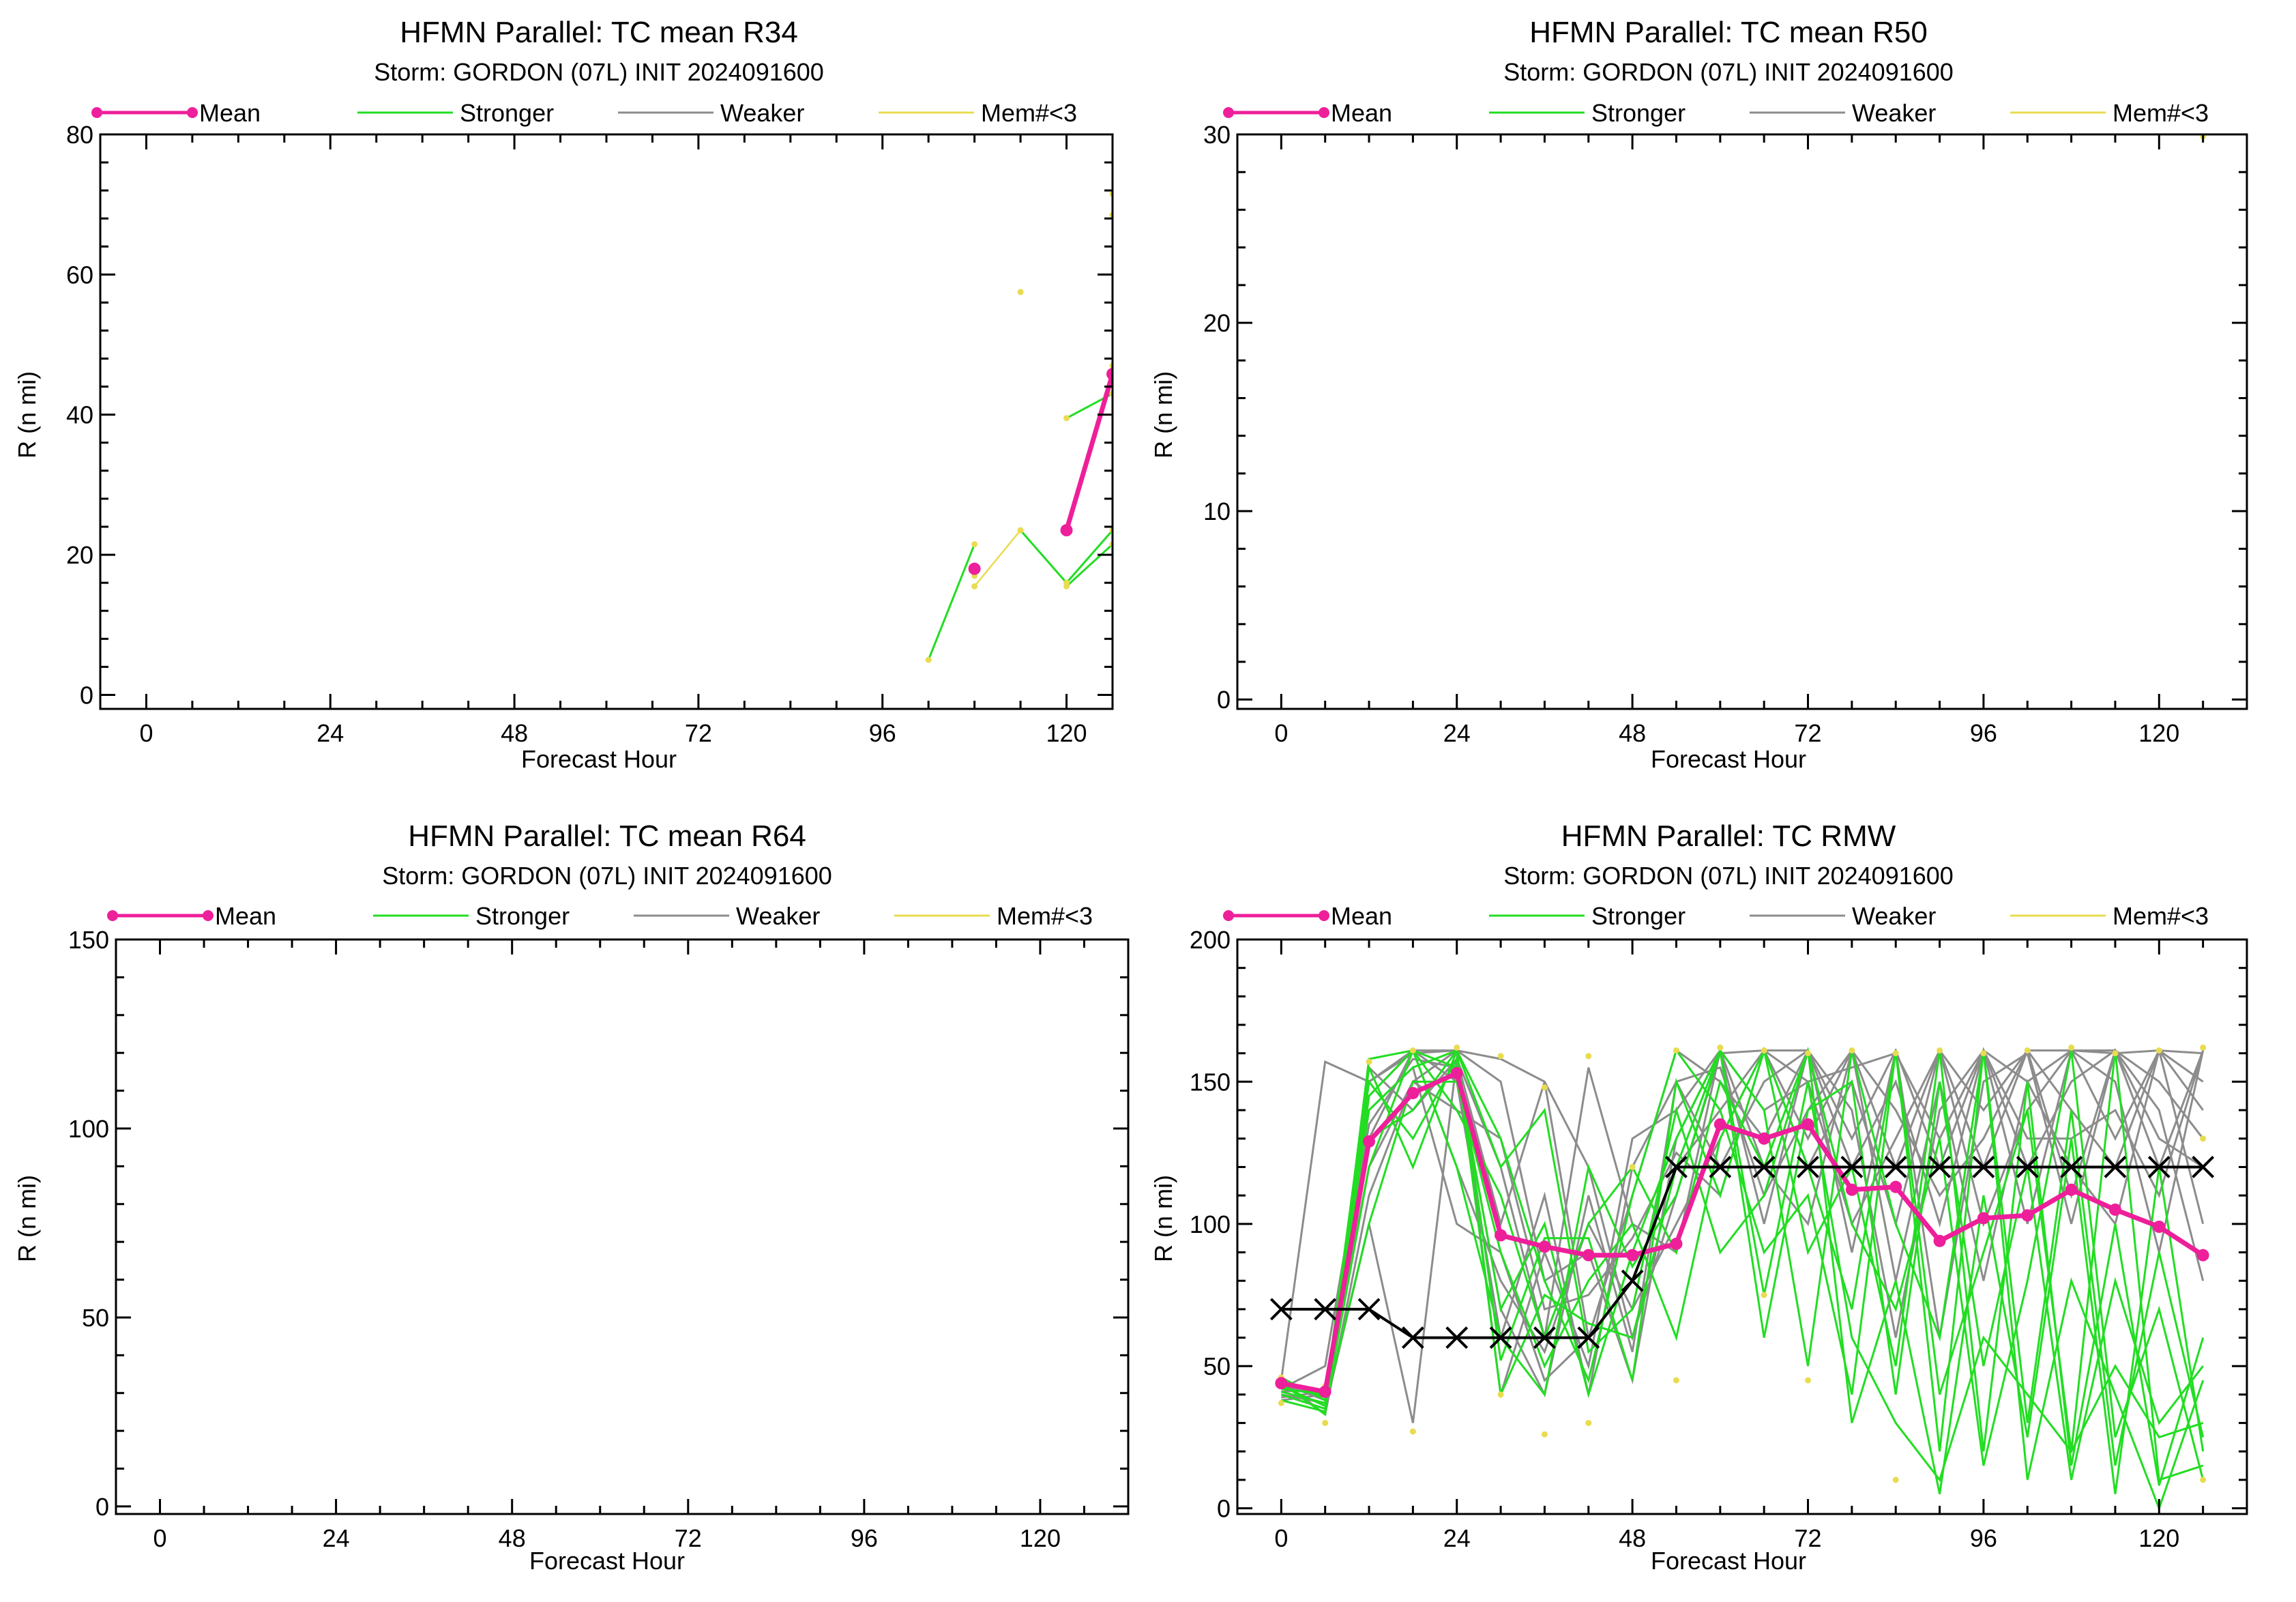 Image resolution: width=2296 pixels, height=1602 pixels. What do you see at coordinates (1729, 836) in the screenshot?
I see `chart-title: HFMN Parallel: TC RMW` at bounding box center [1729, 836].